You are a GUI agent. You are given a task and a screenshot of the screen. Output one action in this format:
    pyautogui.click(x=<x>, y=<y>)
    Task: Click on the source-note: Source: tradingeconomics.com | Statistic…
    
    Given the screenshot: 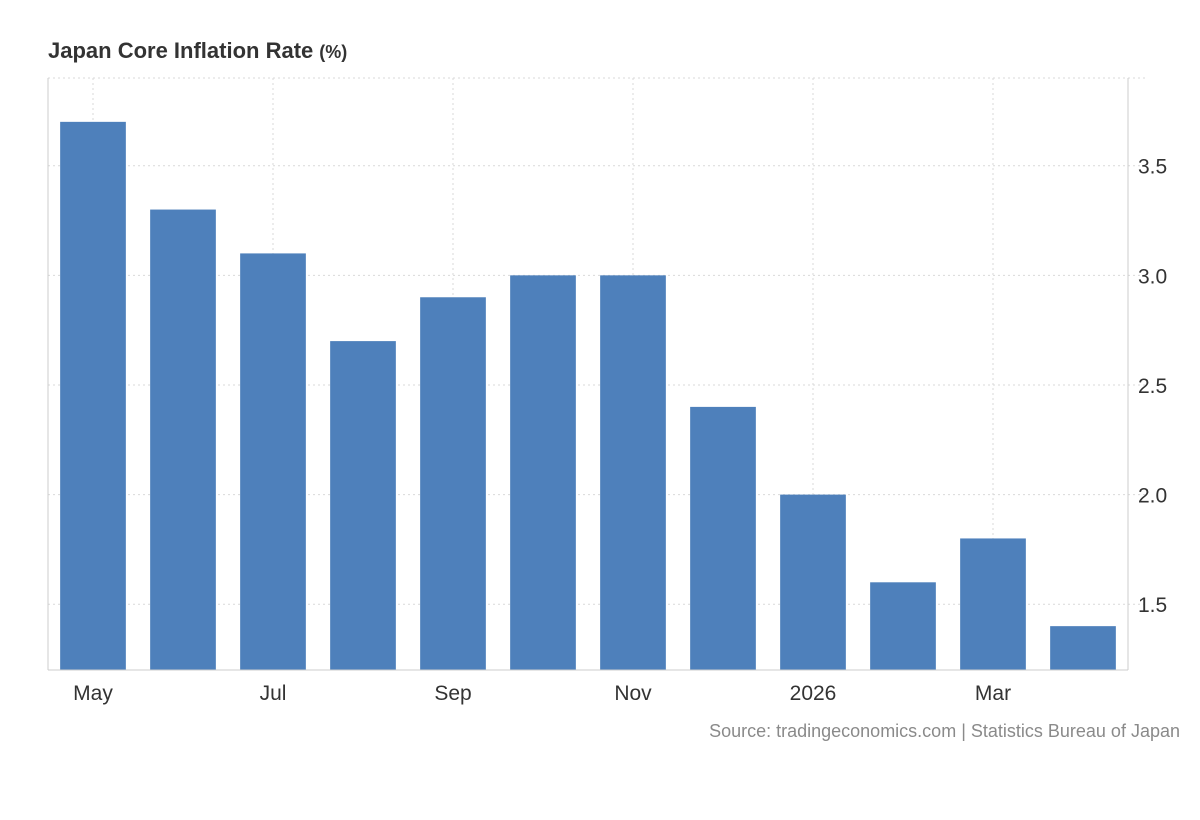 What is the action you would take?
    pyautogui.click(x=944, y=731)
    